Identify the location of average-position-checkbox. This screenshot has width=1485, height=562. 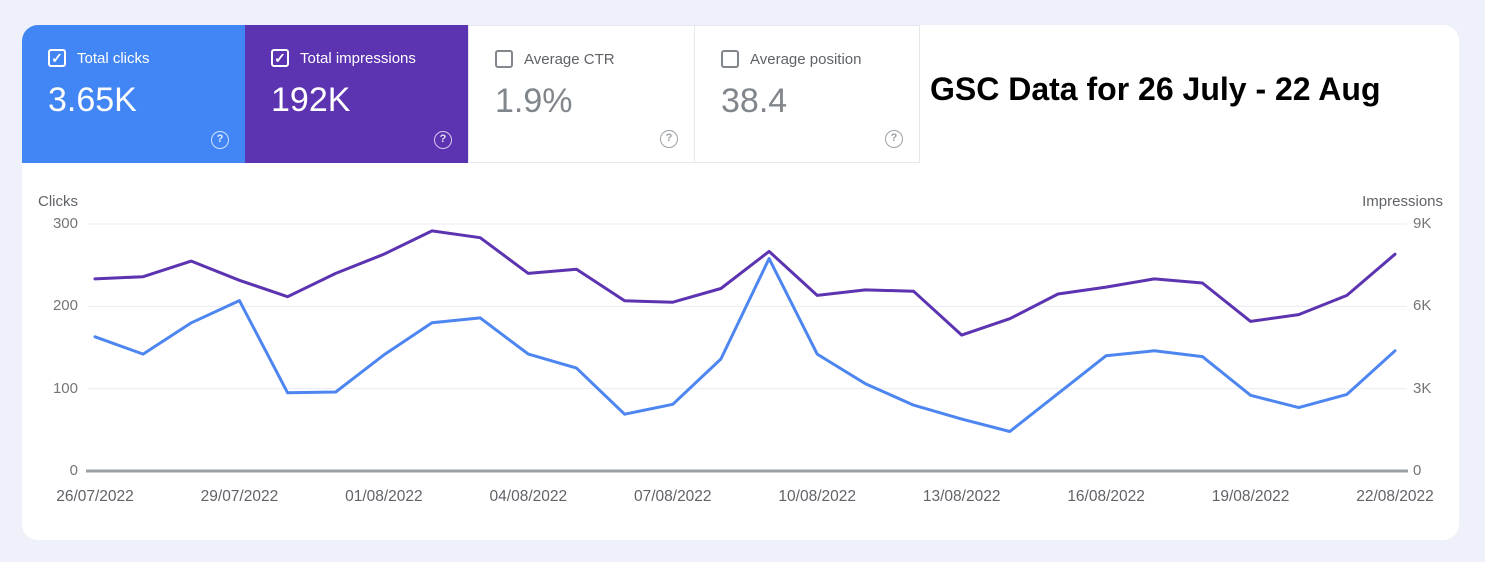
(730, 59).